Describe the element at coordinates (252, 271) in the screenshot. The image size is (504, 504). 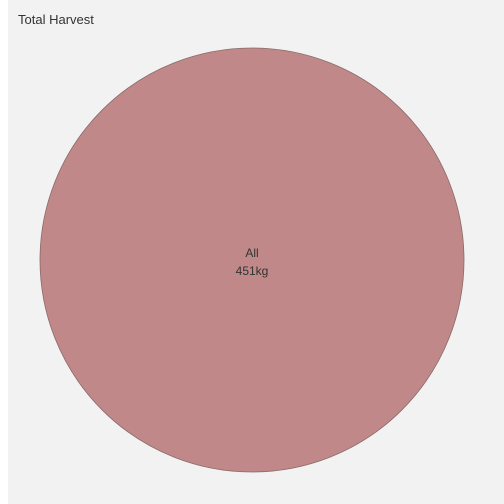
I see `slice-value-label-0: 451kg` at that location.